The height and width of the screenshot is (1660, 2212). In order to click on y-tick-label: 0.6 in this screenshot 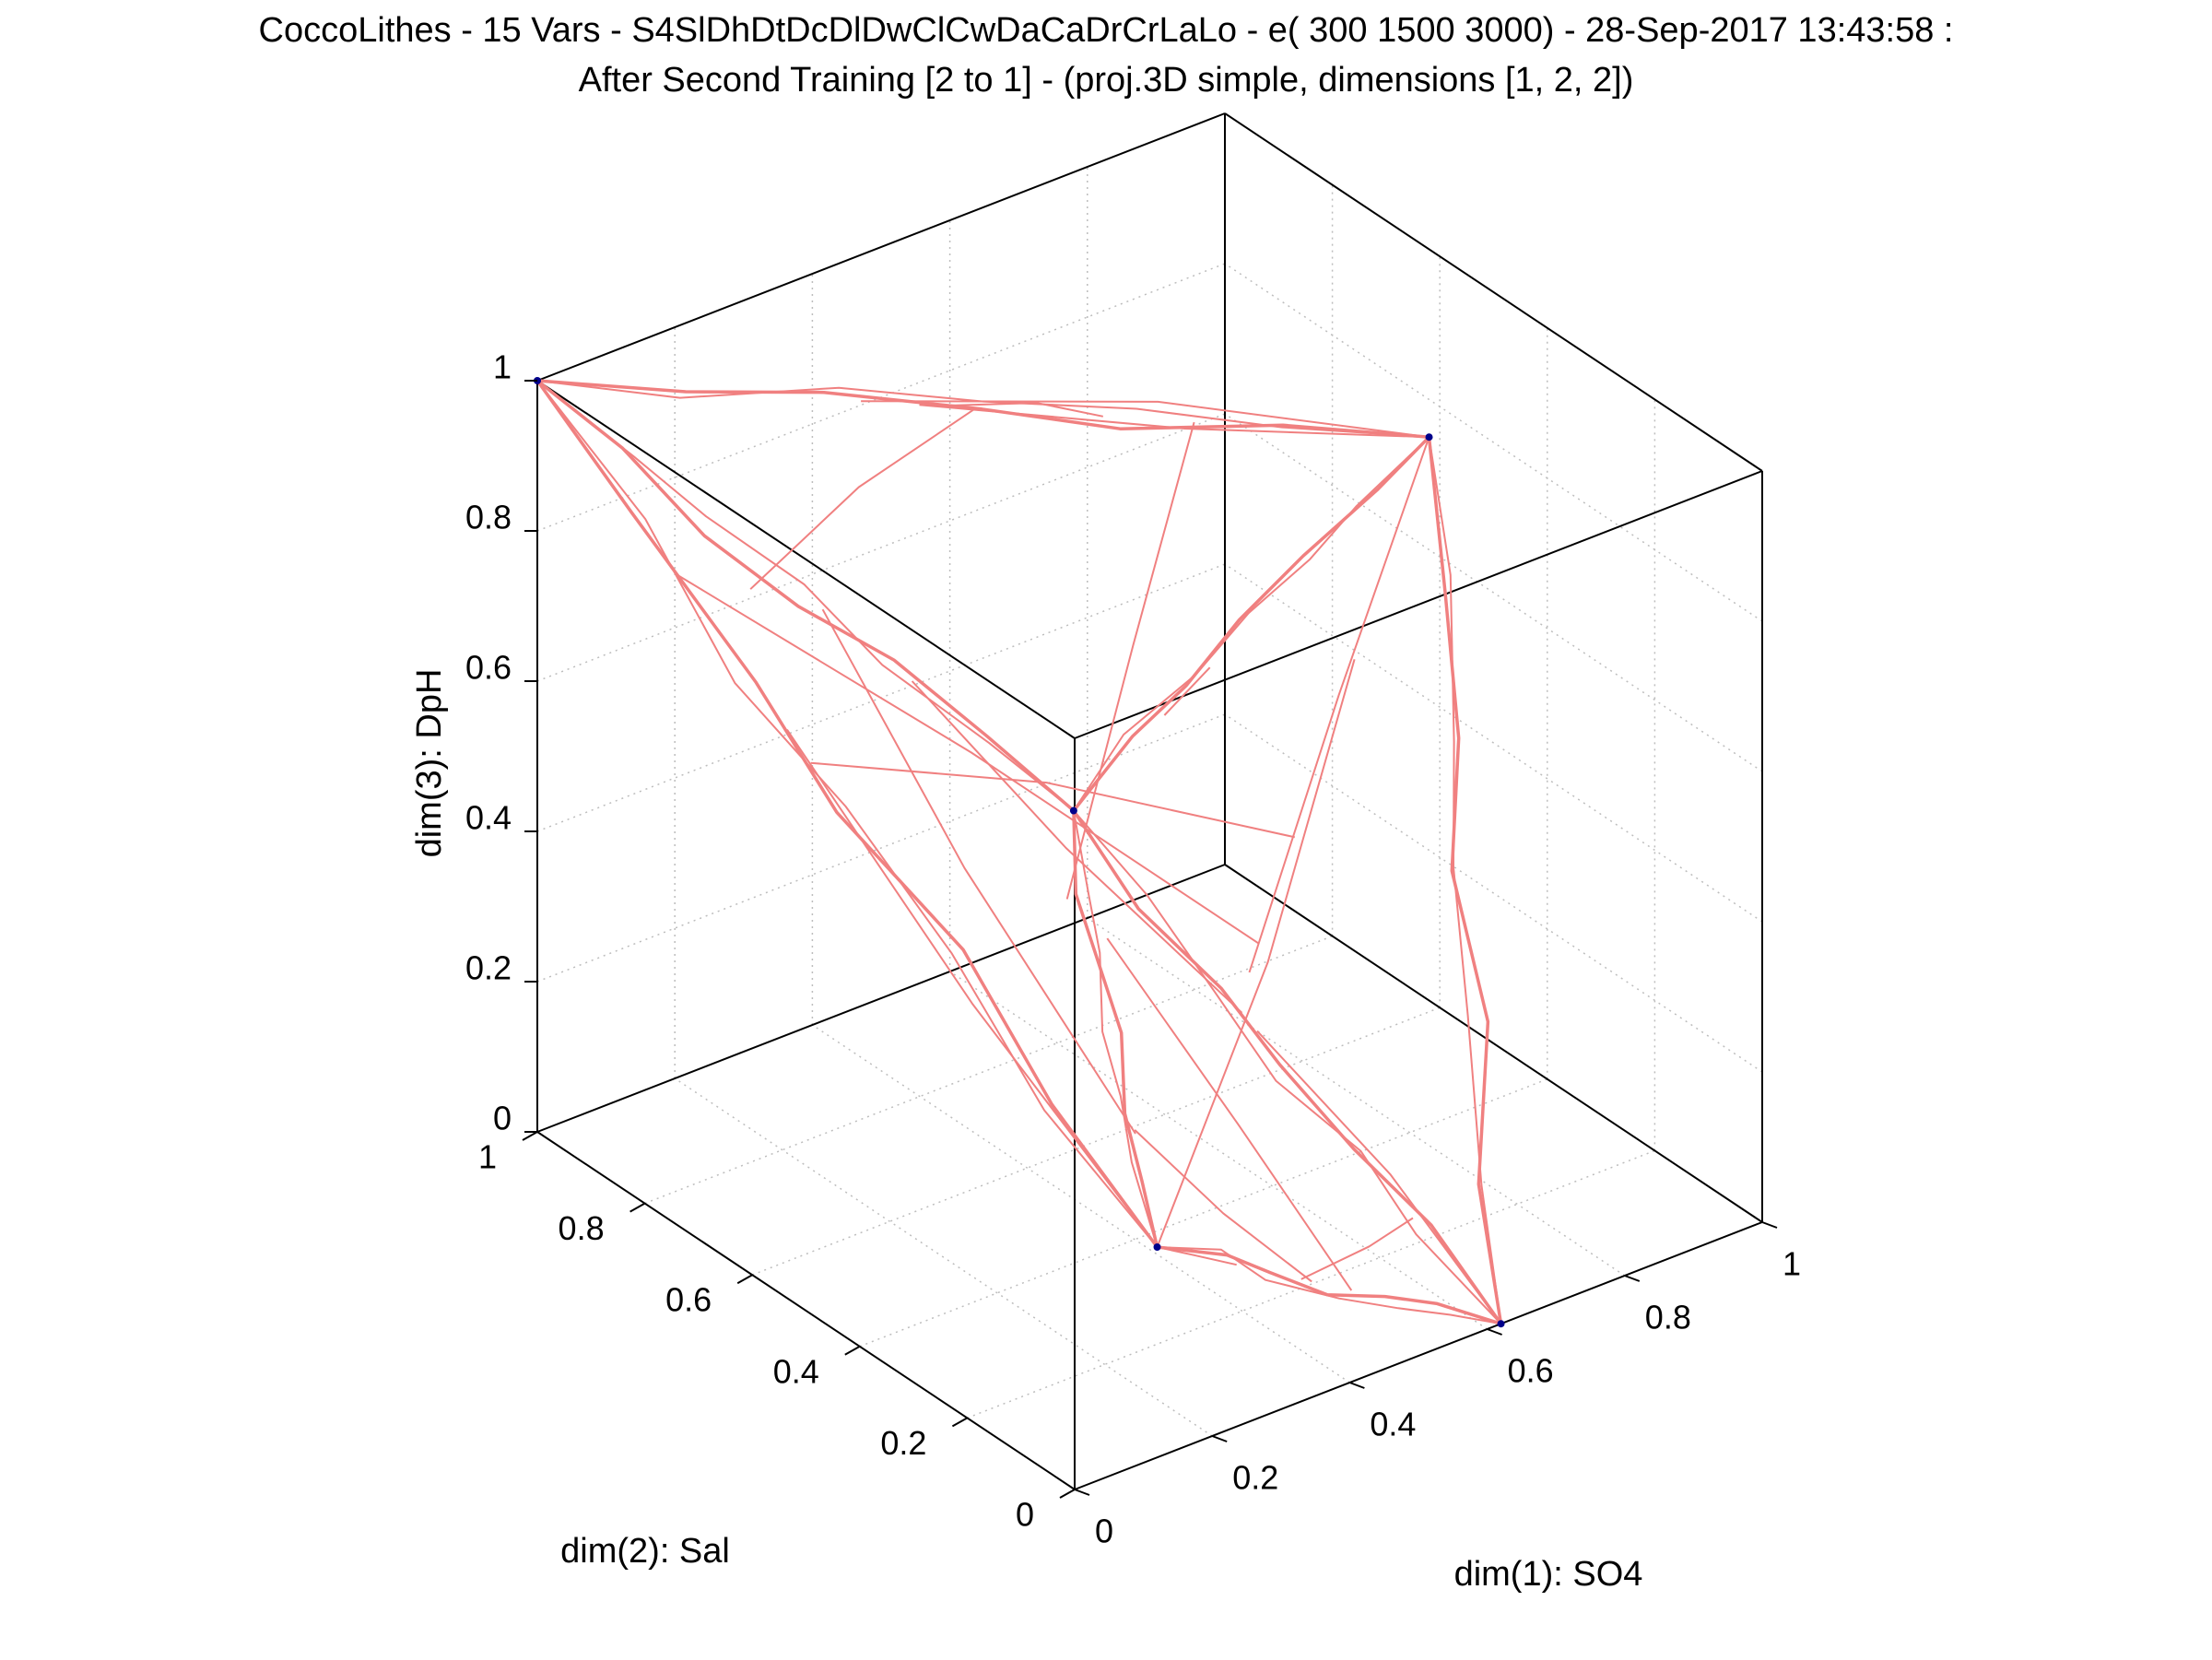, I will do `click(688, 1300)`.